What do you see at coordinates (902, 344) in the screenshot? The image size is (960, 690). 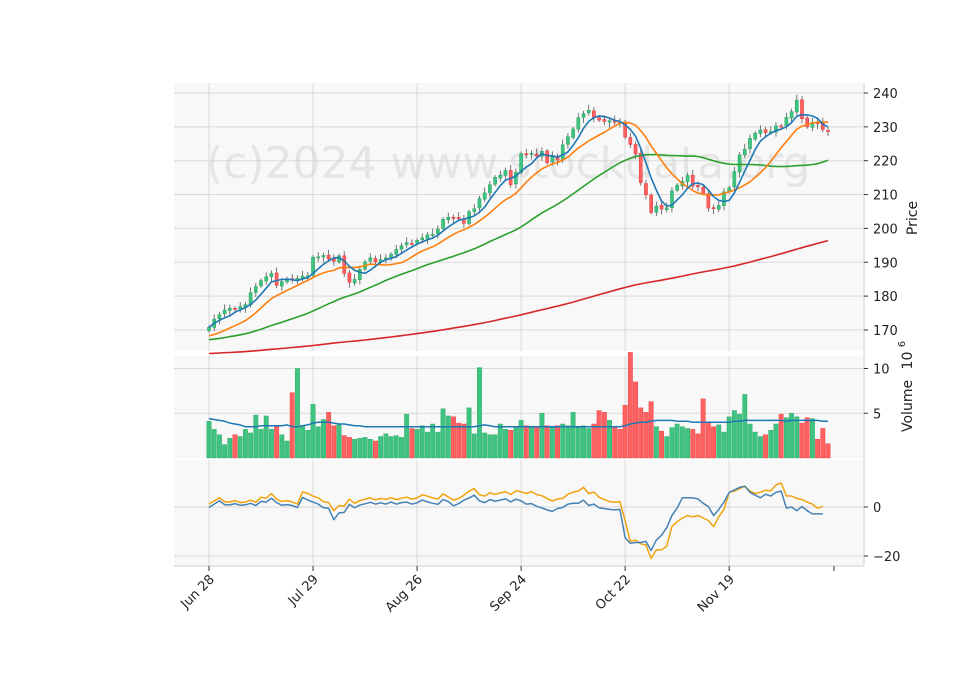 I see `volume-exponent-power: 6` at bounding box center [902, 344].